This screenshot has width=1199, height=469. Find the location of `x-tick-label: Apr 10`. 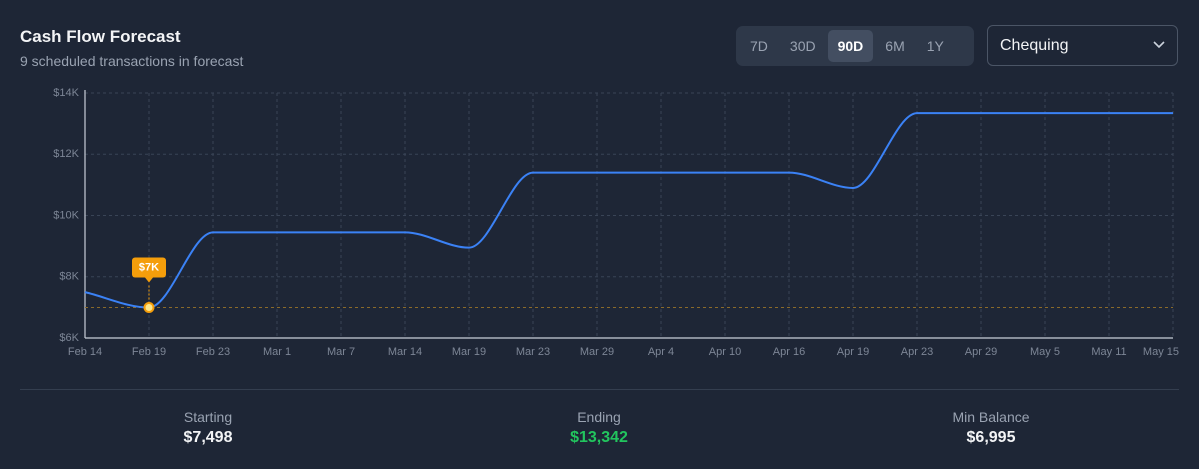

x-tick-label: Apr 10 is located at coordinates (725, 352).